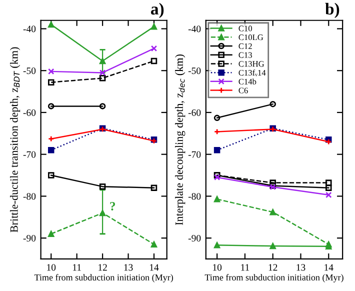 Image resolution: width=355 pixels, height=291 pixels. I want to click on text: a), so click(157, 10).